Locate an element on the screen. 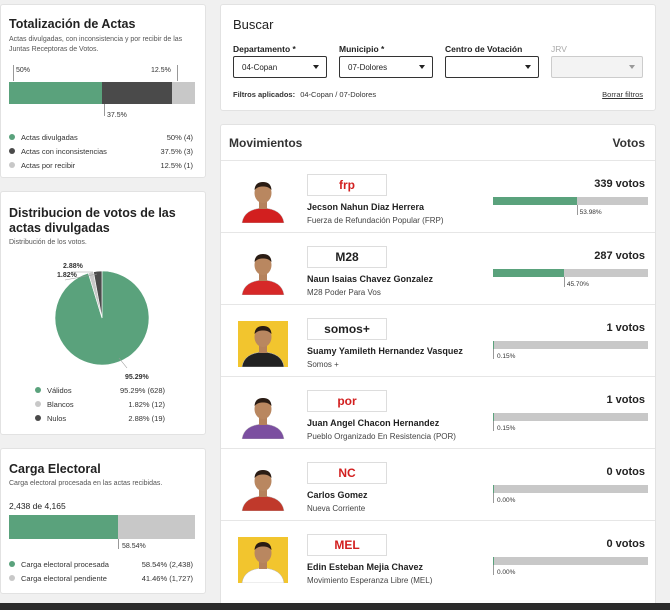 The height and width of the screenshot is (610, 670). filtros-aplicados: Filtros aplicados: 04-Copan / 07-Dolores is located at coordinates (304, 94).